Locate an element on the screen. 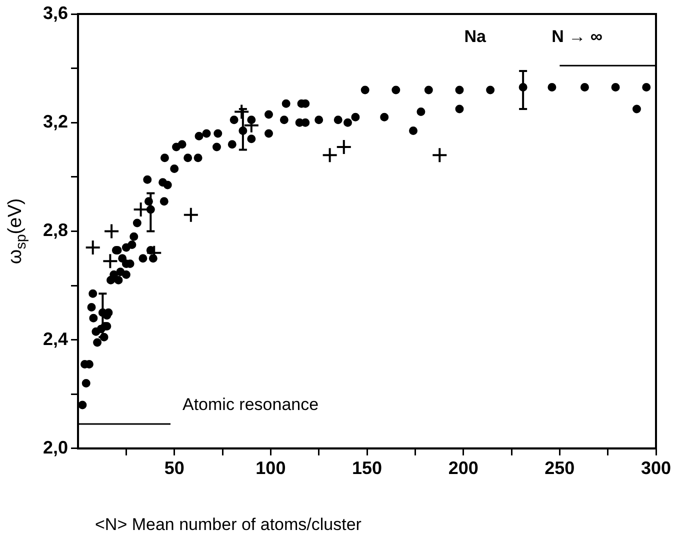 The image size is (678, 543). x-tick-label: 150 is located at coordinates (367, 468).